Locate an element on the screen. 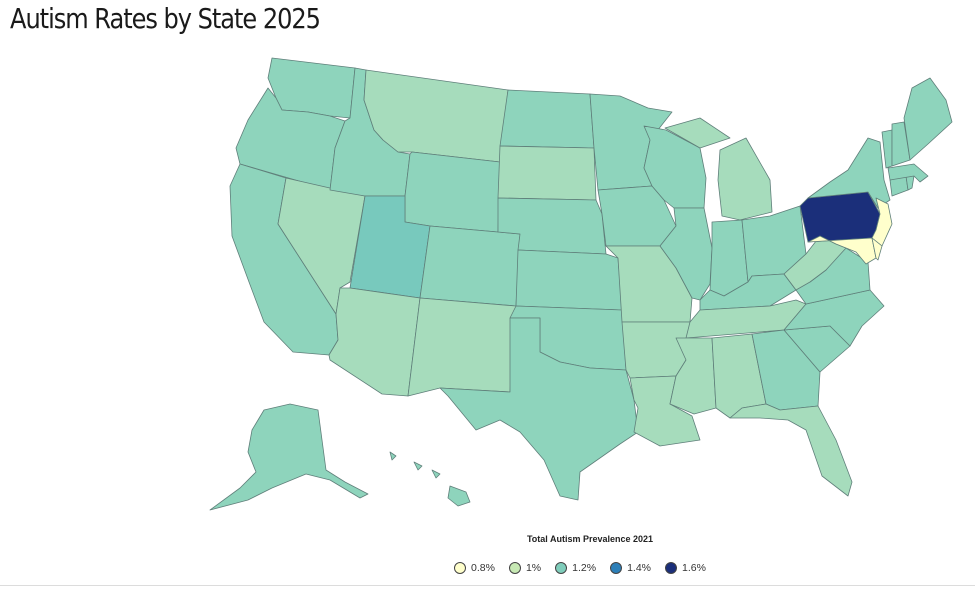 This screenshot has height=590, width=975. legend-label: 1.6% is located at coordinates (694, 568).